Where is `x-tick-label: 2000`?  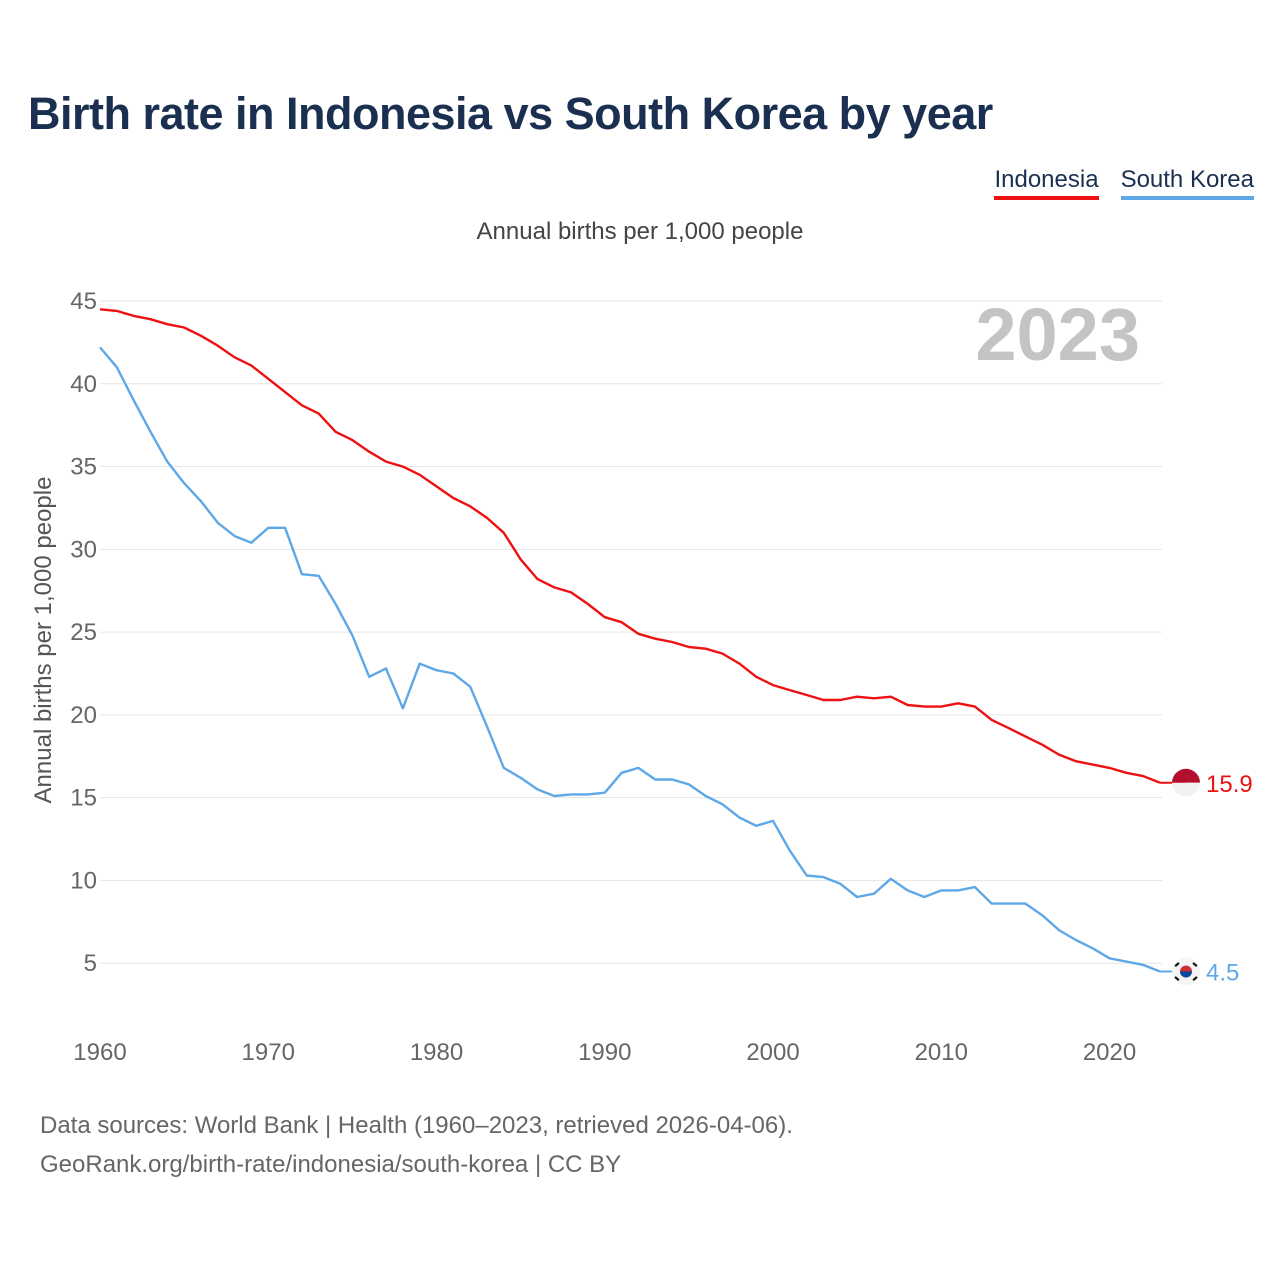 x-tick-label: 2000 is located at coordinates (772, 1052).